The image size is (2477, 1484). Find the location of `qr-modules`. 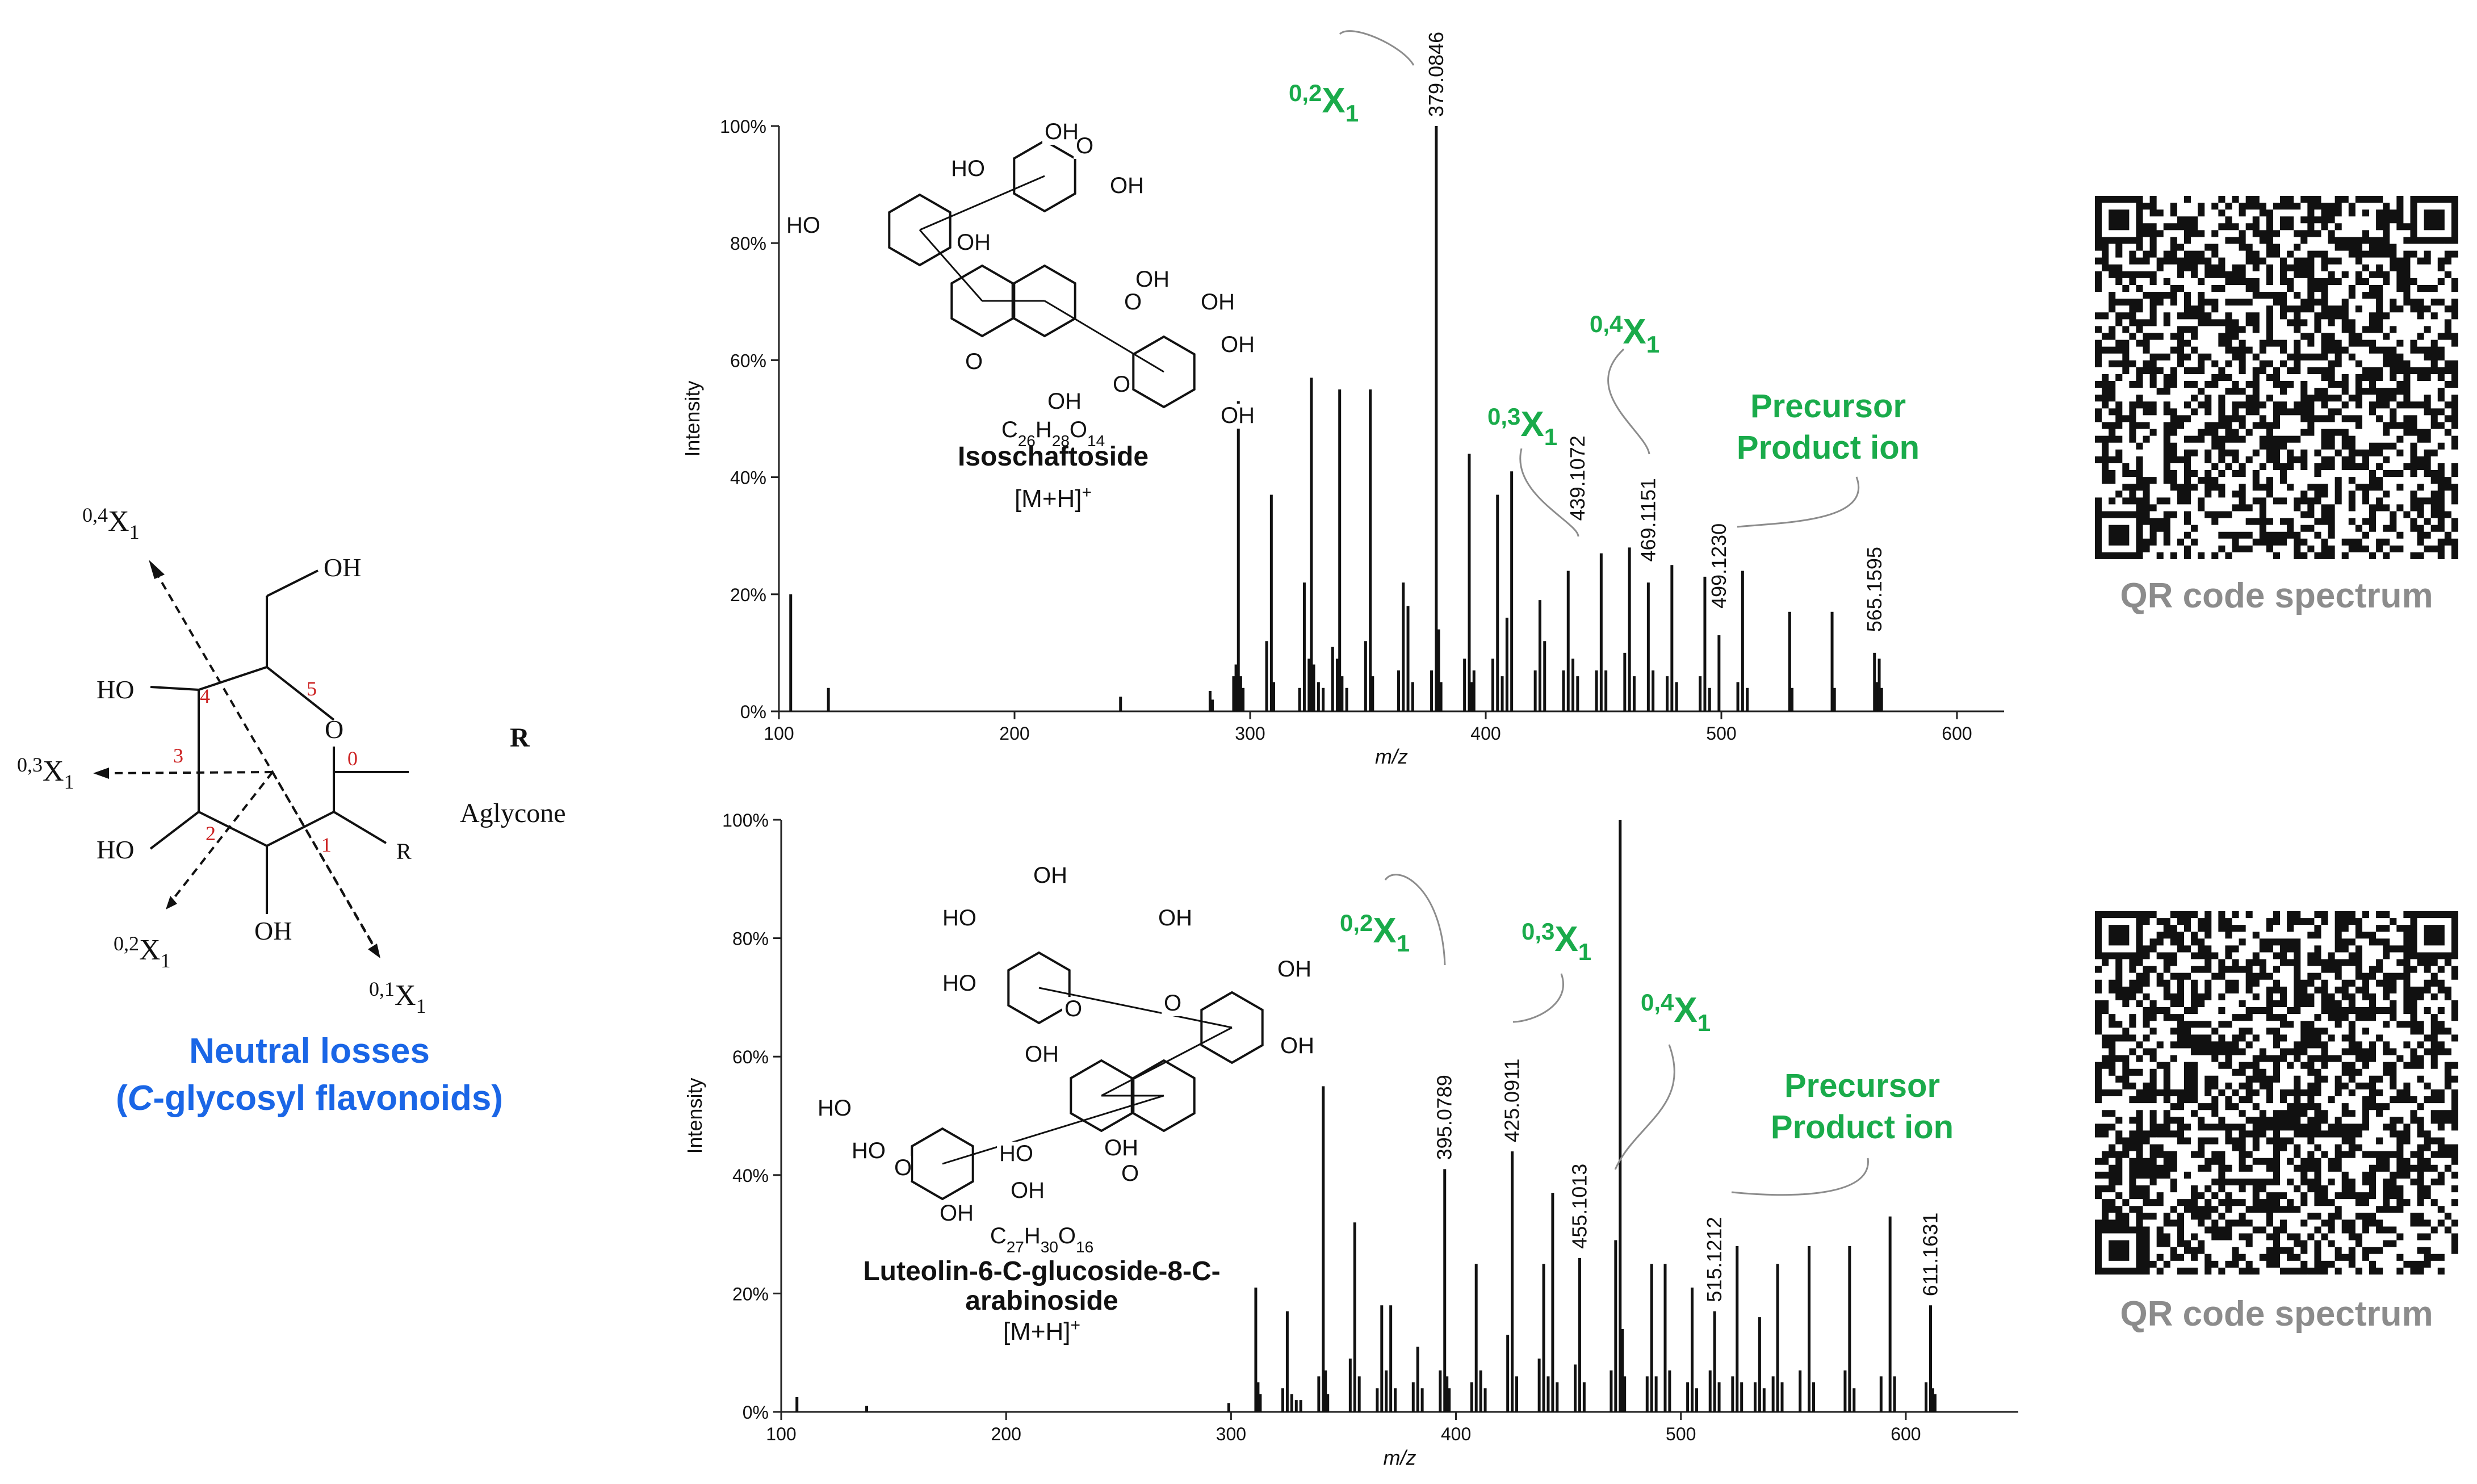

qr-modules is located at coordinates (2277, 1093).